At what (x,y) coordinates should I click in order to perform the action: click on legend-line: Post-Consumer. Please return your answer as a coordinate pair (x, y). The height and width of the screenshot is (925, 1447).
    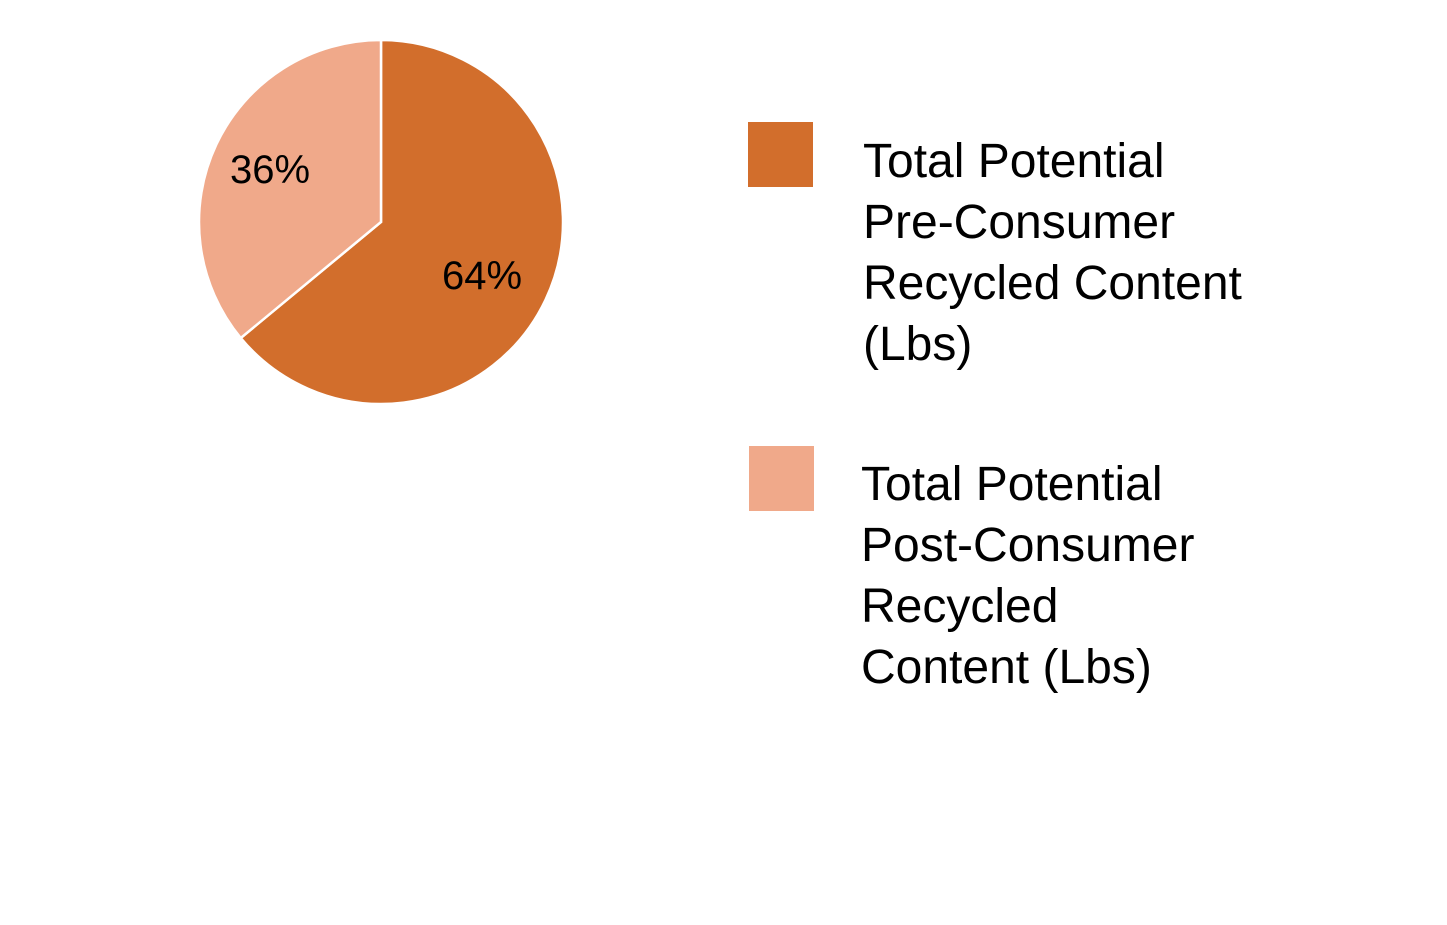
    Looking at the image, I should click on (1028, 545).